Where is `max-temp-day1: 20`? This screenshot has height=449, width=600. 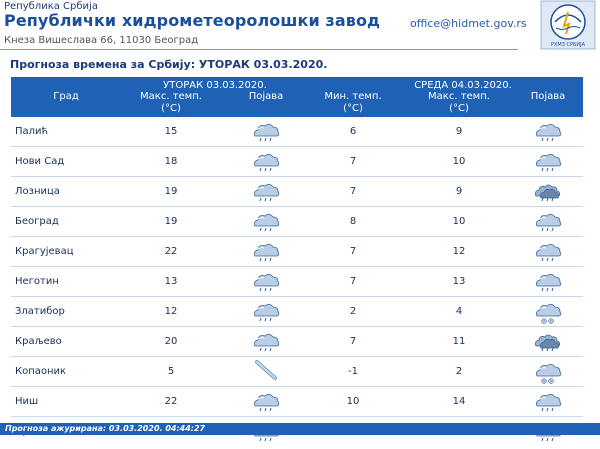
max-temp-day1: 20 is located at coordinates (171, 341).